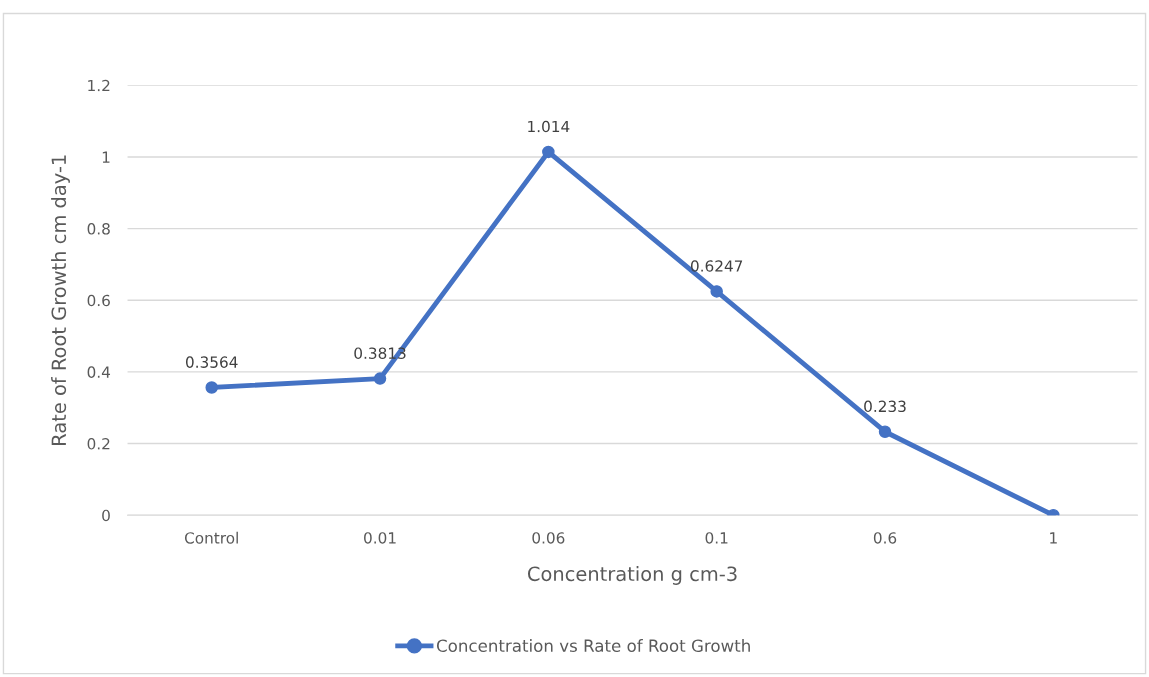 This screenshot has width=1149, height=677. Describe the element at coordinates (98, 444) in the screenshot. I see `y-tick-label: 0.2` at that location.